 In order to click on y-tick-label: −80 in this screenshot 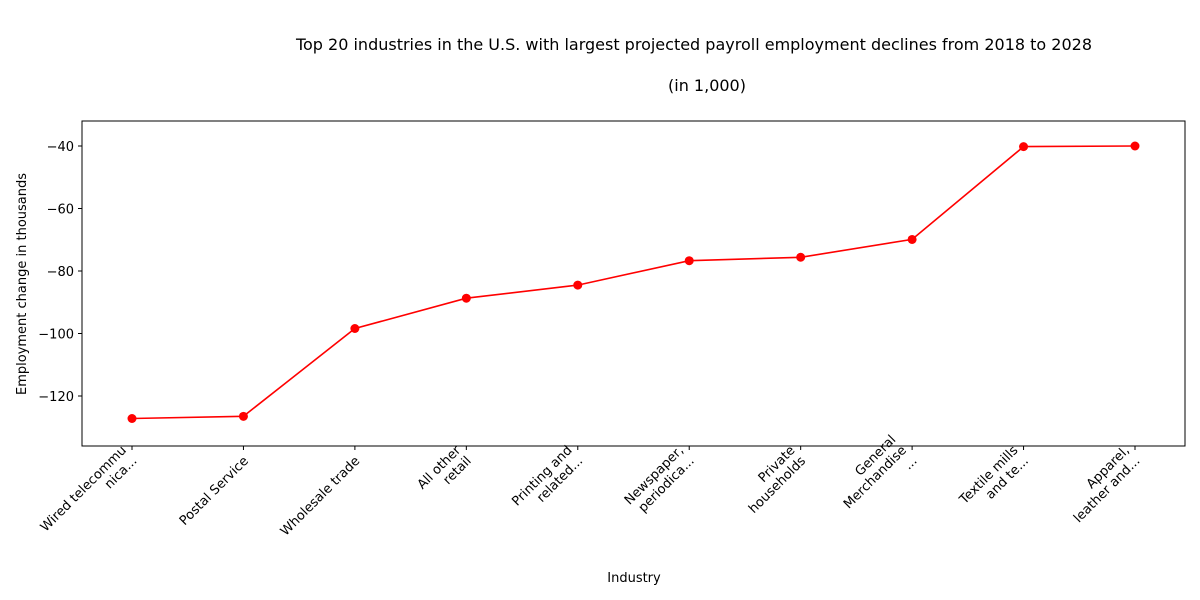, I will do `click(60, 272)`.